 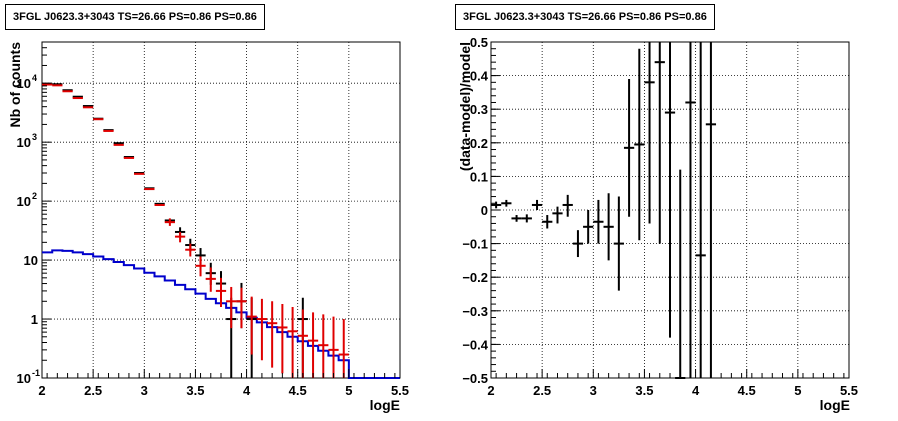 I want to click on right-xtick-label: 5, so click(x=797, y=390).